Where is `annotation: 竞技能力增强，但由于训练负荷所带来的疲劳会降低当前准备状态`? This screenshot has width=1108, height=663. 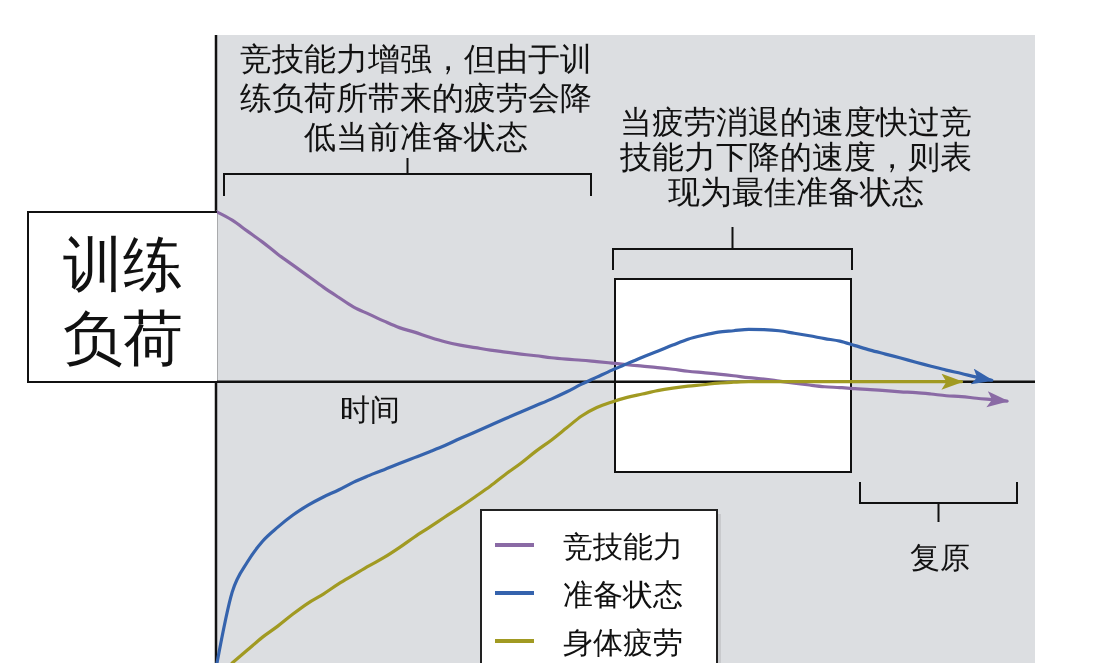 annotation: 竞技能力增强，但由于训练负荷所带来的疲劳会降低当前准备状态 is located at coordinates (416, 98).